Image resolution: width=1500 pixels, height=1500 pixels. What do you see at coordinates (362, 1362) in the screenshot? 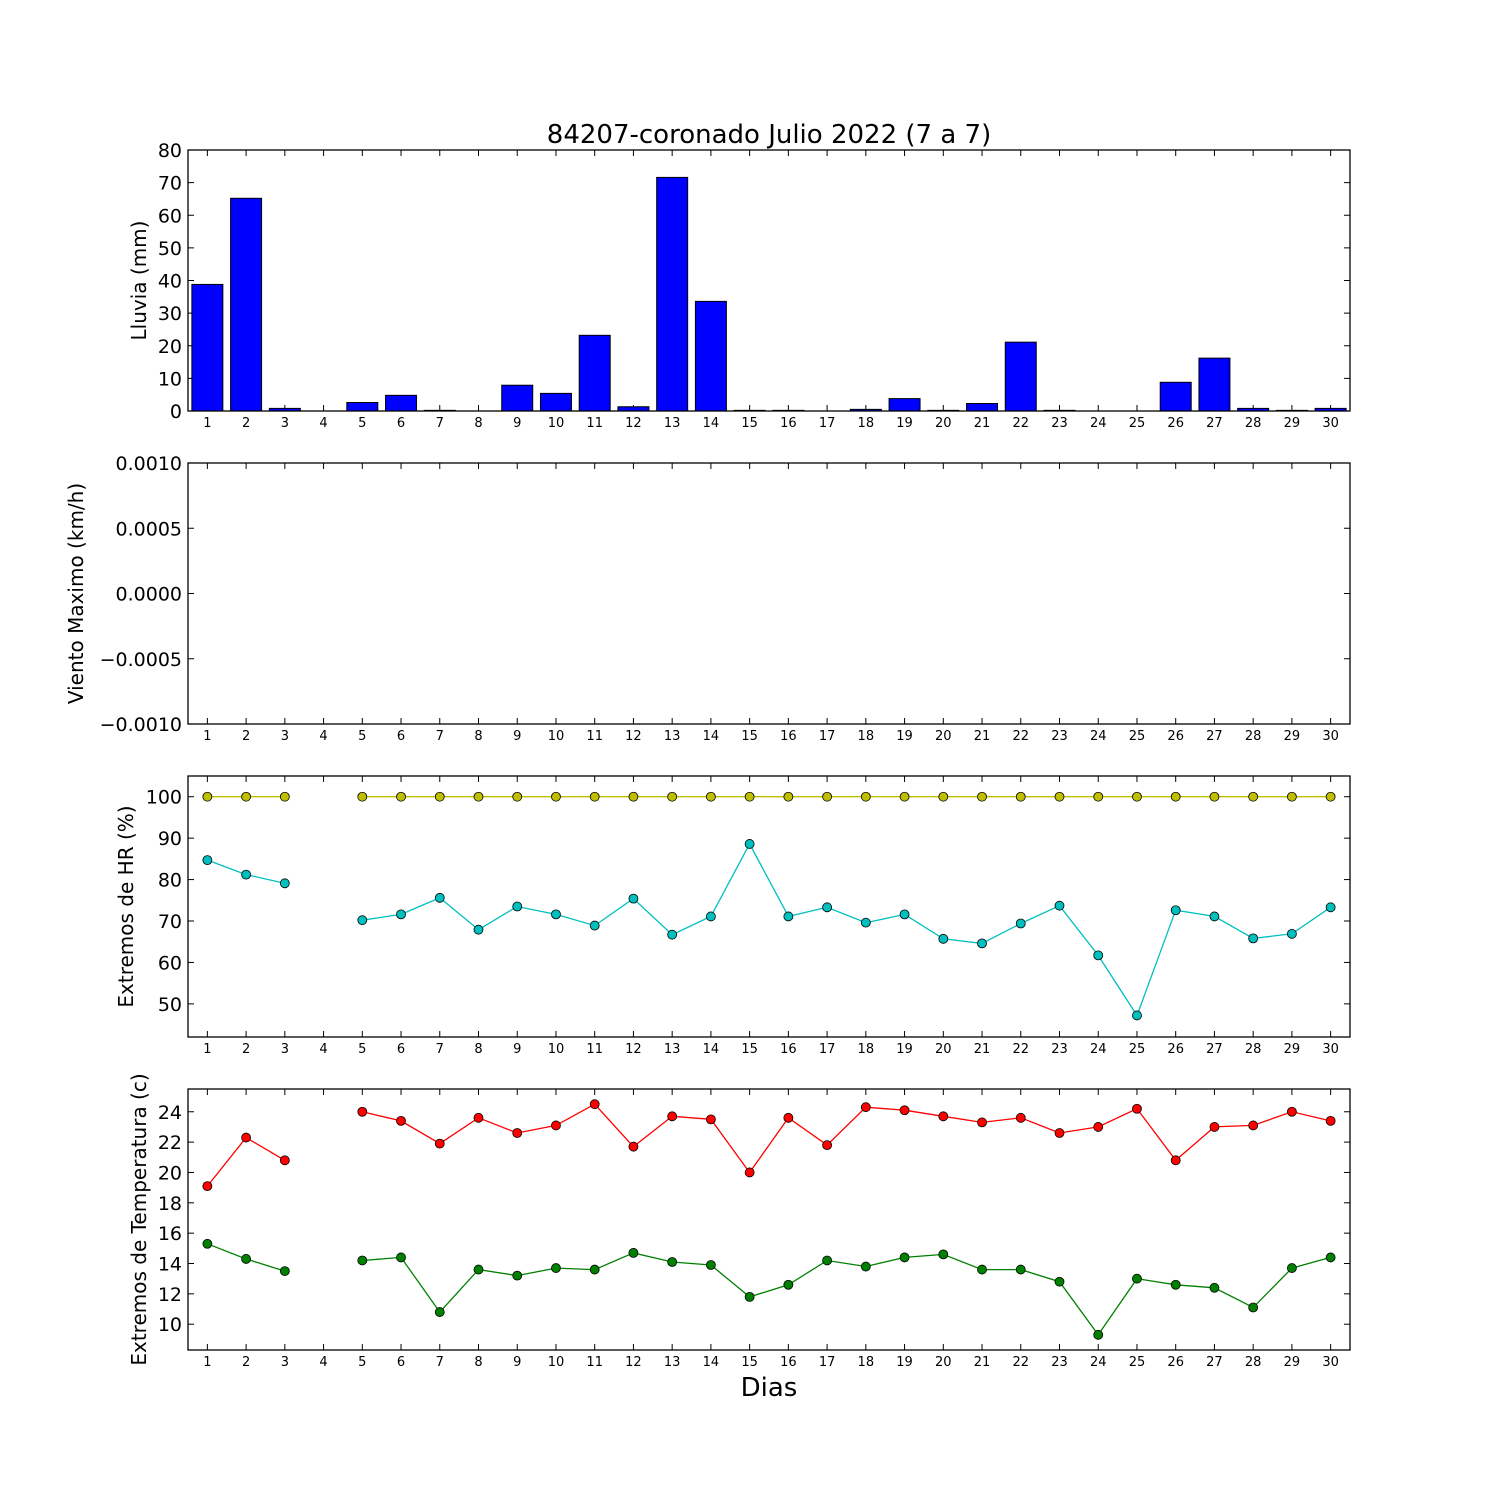
I see `x-tick-label: 5` at bounding box center [362, 1362].